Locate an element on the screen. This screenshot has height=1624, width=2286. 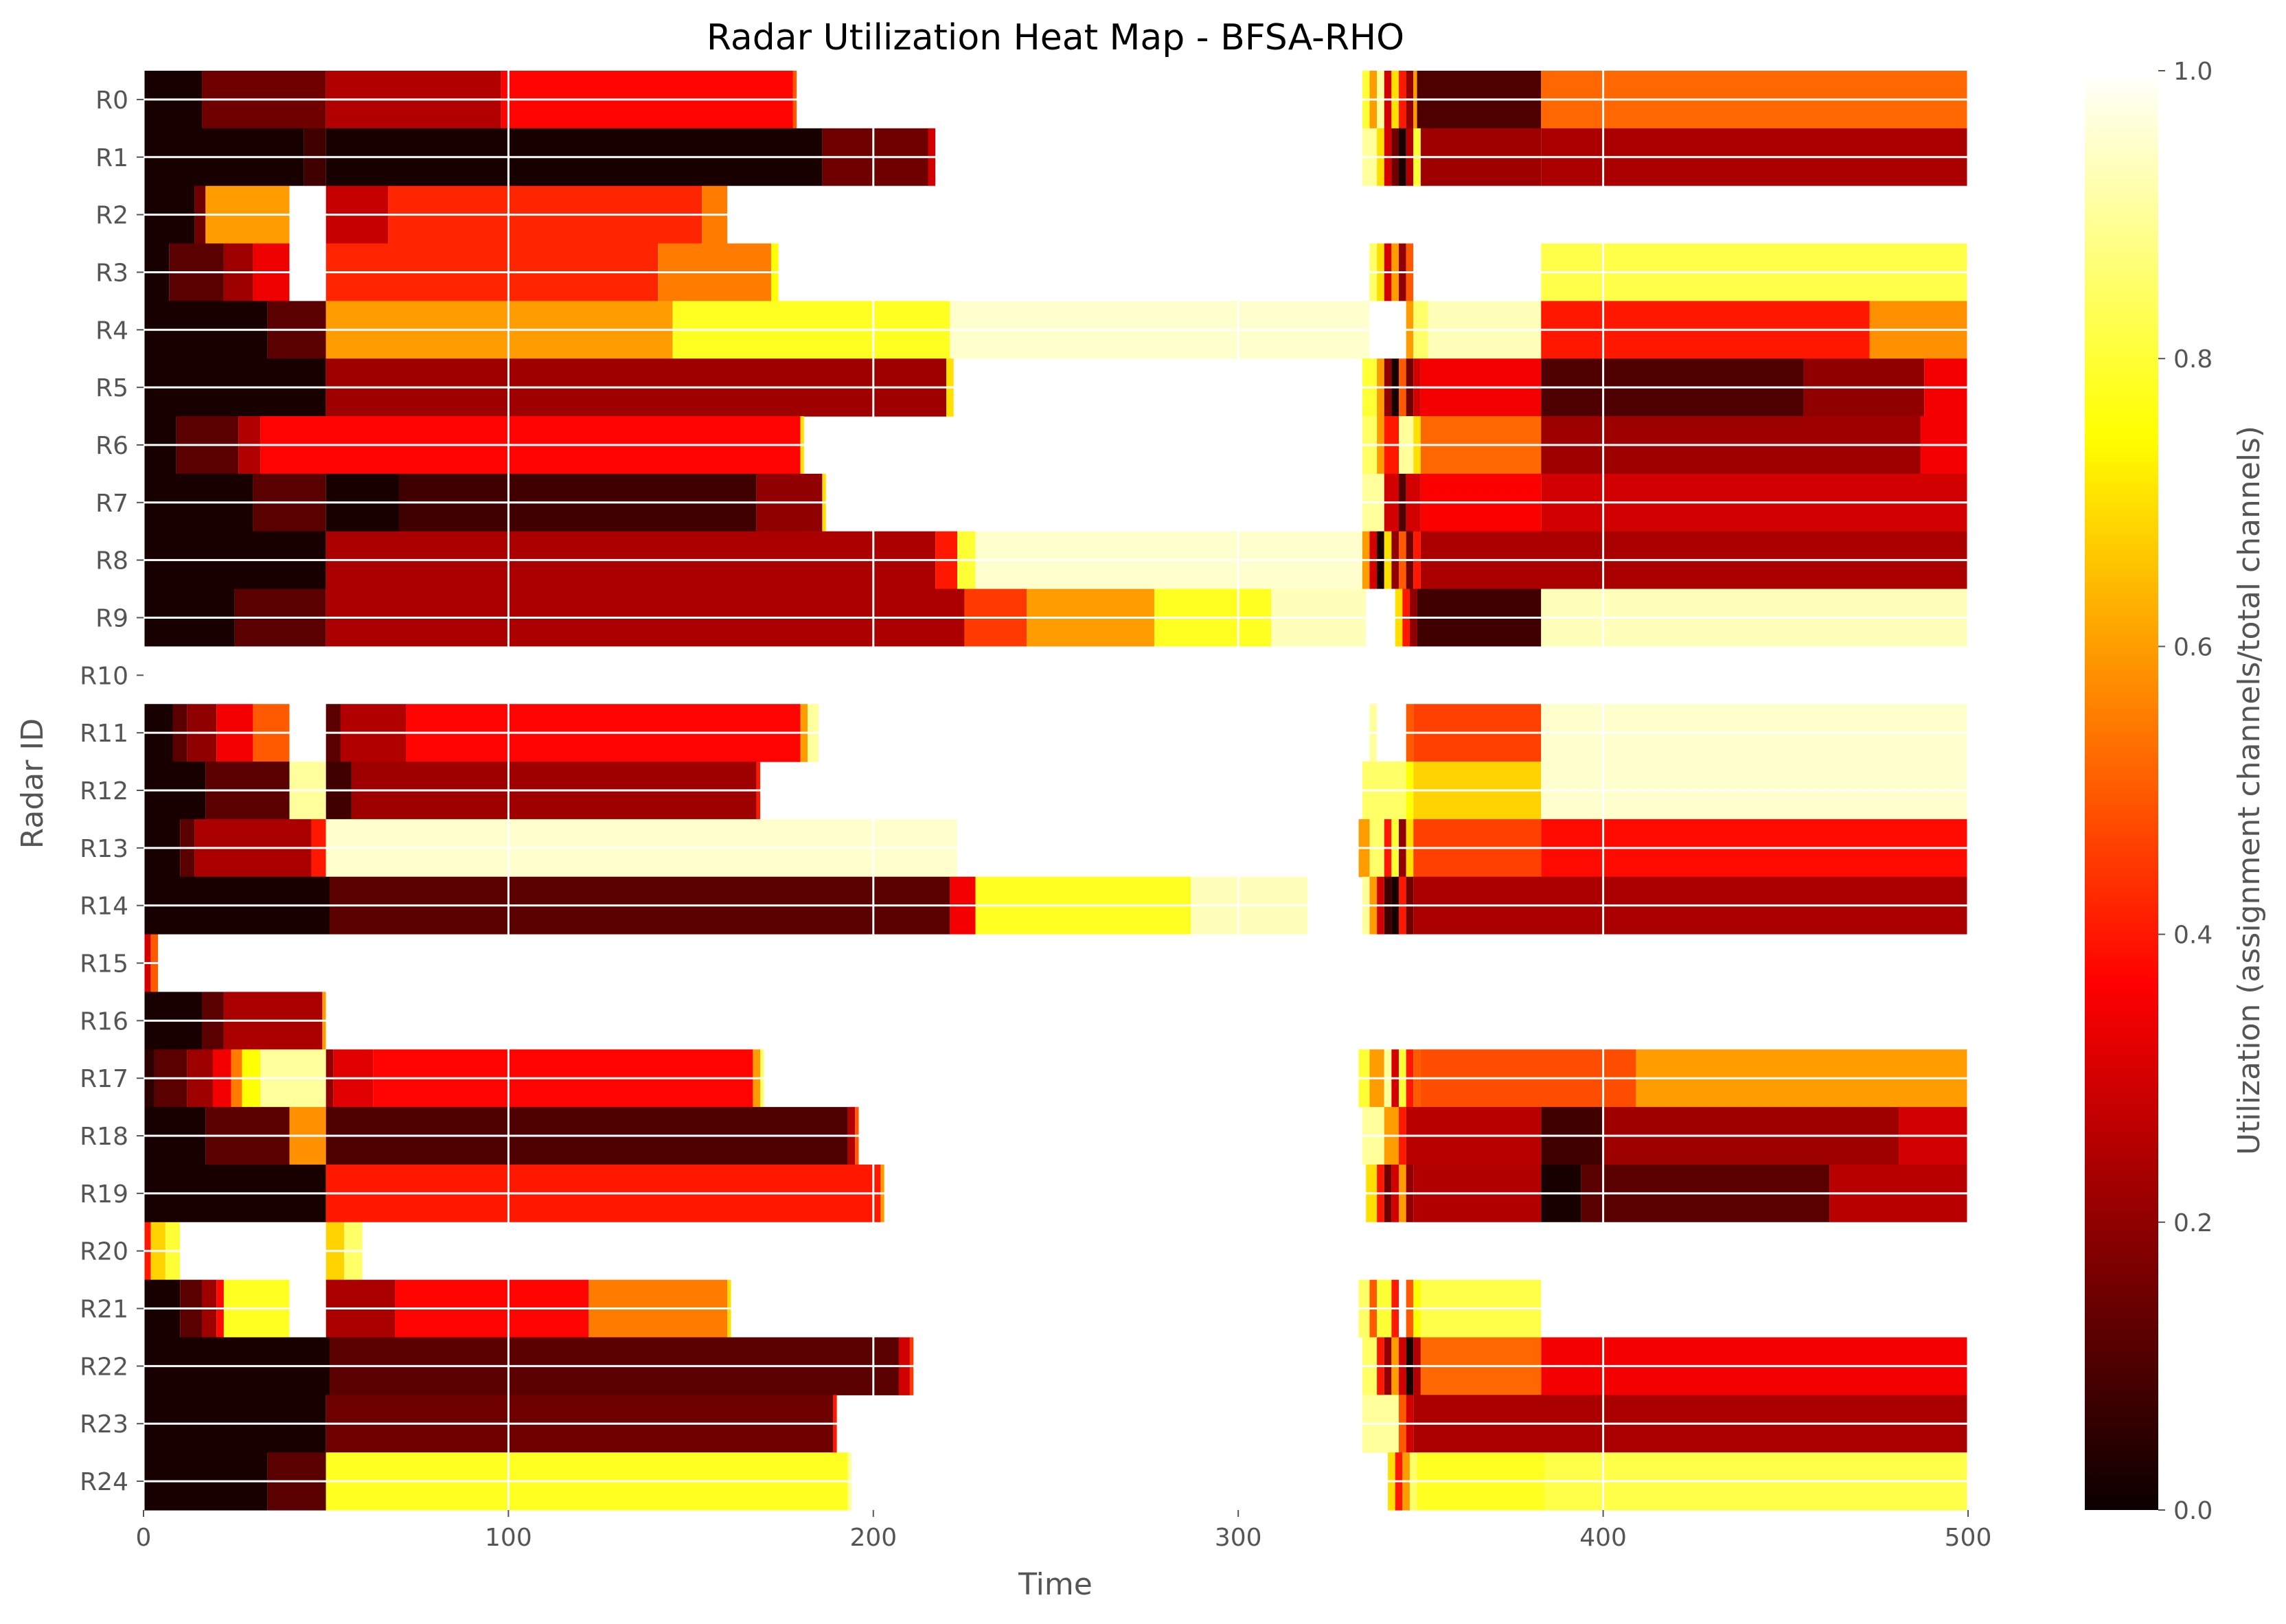
colorbar is located at coordinates (2121, 790).